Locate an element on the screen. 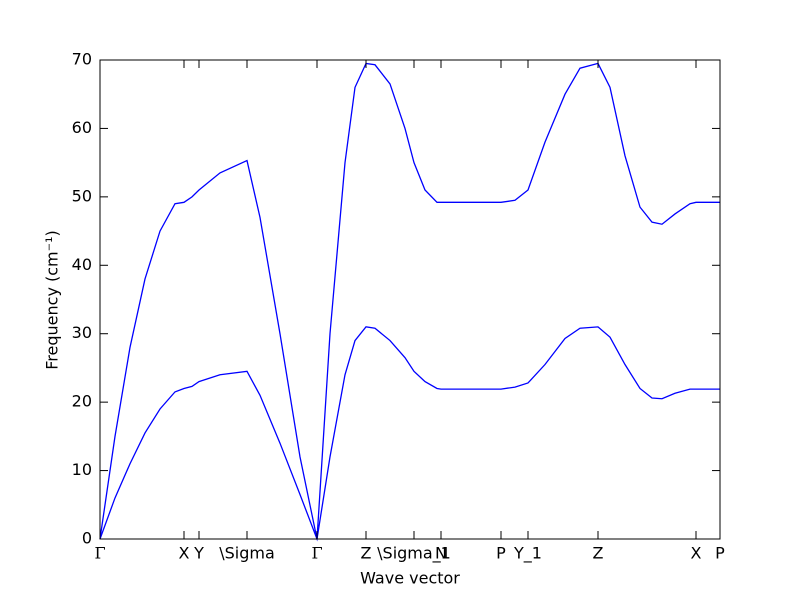 Image resolution: width=800 pixels, height=600 pixels. x-tick-label: Y_1 is located at coordinates (527, 554).